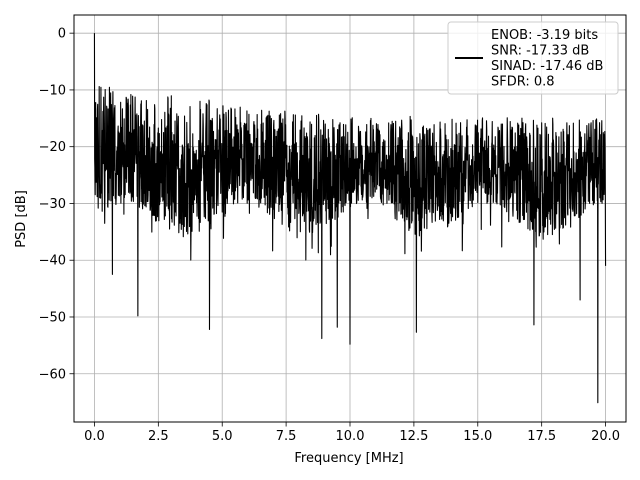 The image size is (640, 480). I want to click on y-axis-label: PSD [dB], so click(21, 219).